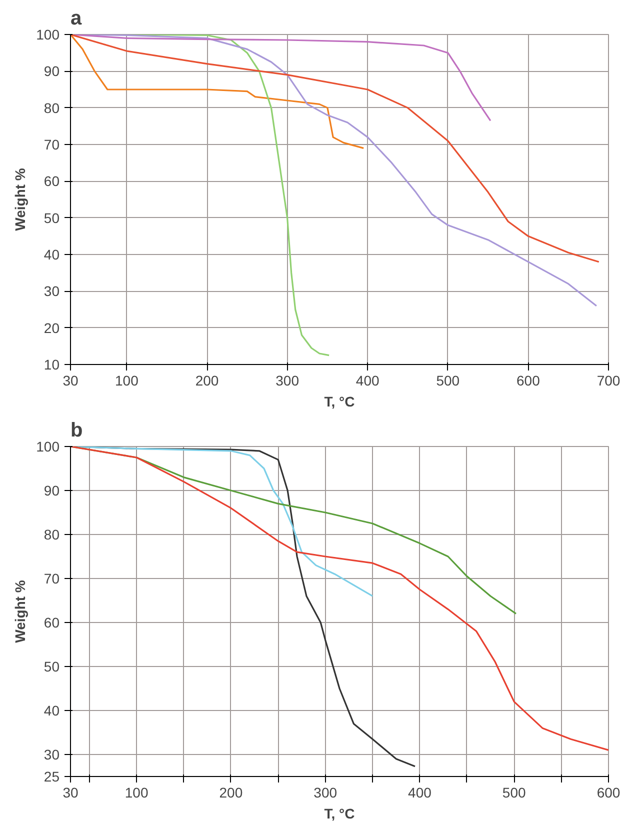 The height and width of the screenshot is (833, 633). What do you see at coordinates (76, 19) in the screenshot?
I see `chart-title: a` at bounding box center [76, 19].